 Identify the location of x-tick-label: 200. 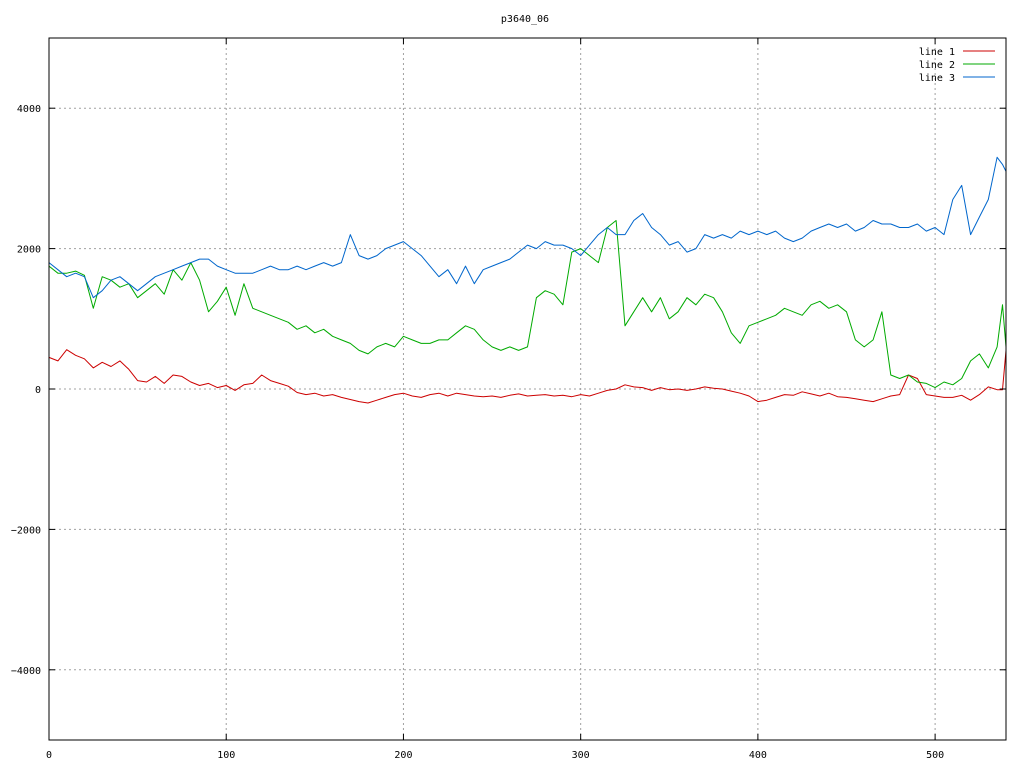
(403, 755).